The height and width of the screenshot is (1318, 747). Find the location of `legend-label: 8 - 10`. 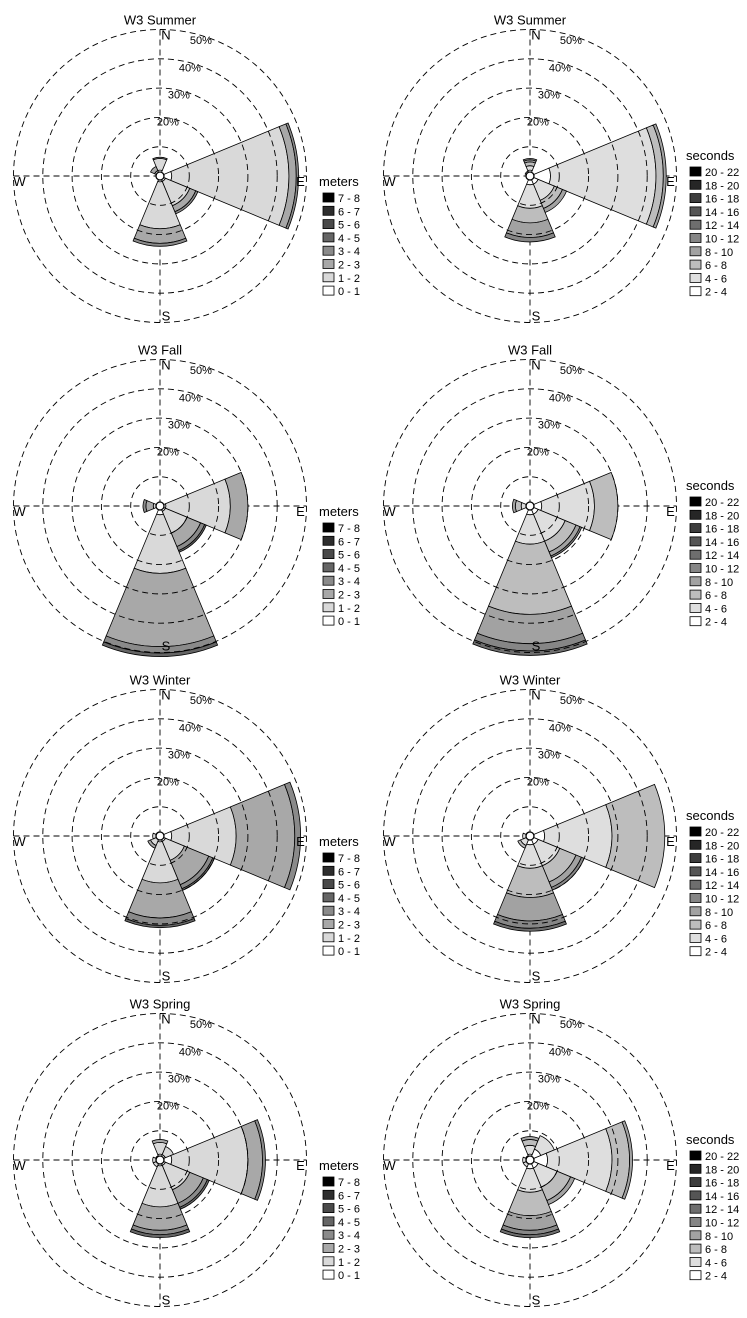

legend-label: 8 - 10 is located at coordinates (719, 253).